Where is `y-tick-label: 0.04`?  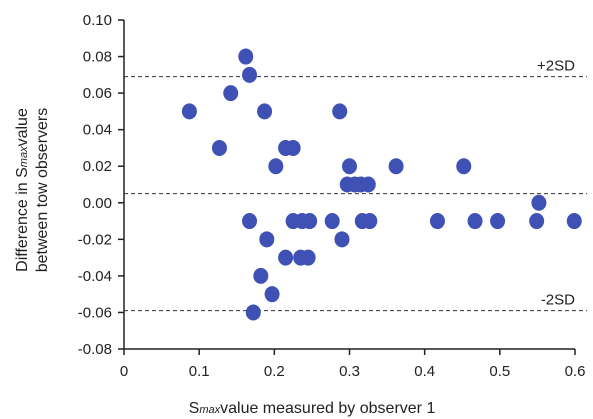 y-tick-label: 0.04 is located at coordinates (97, 130).